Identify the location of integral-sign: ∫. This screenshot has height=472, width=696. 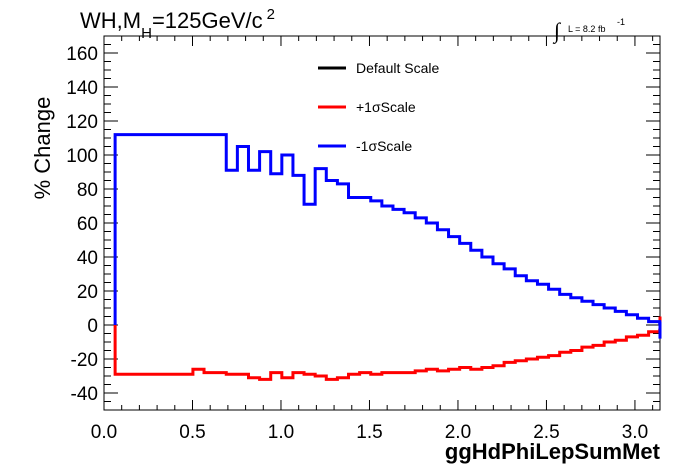
(557, 31).